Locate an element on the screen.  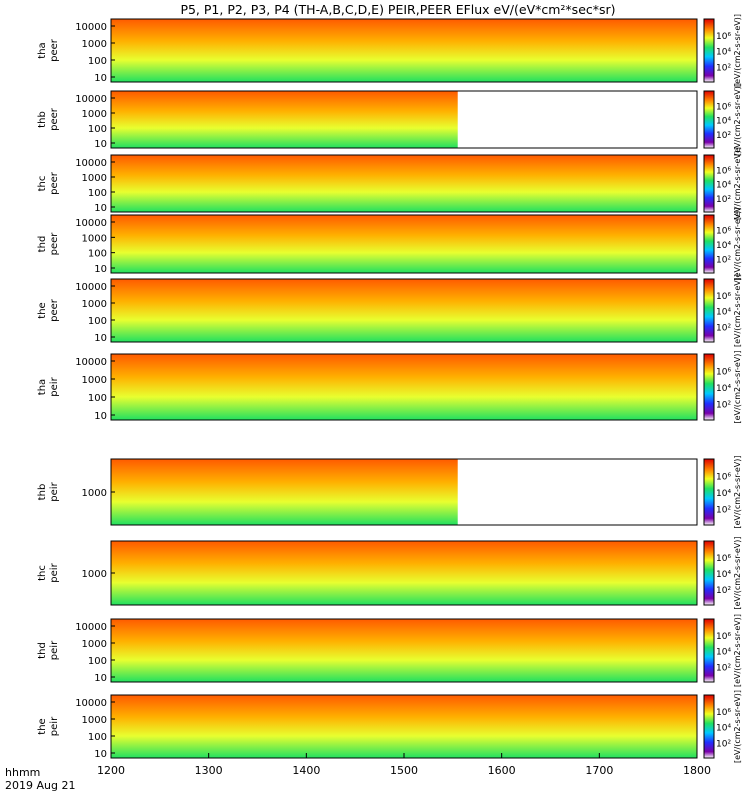
panel-tha-peer-ytick-label: 1000 is located at coordinates (94, 44).